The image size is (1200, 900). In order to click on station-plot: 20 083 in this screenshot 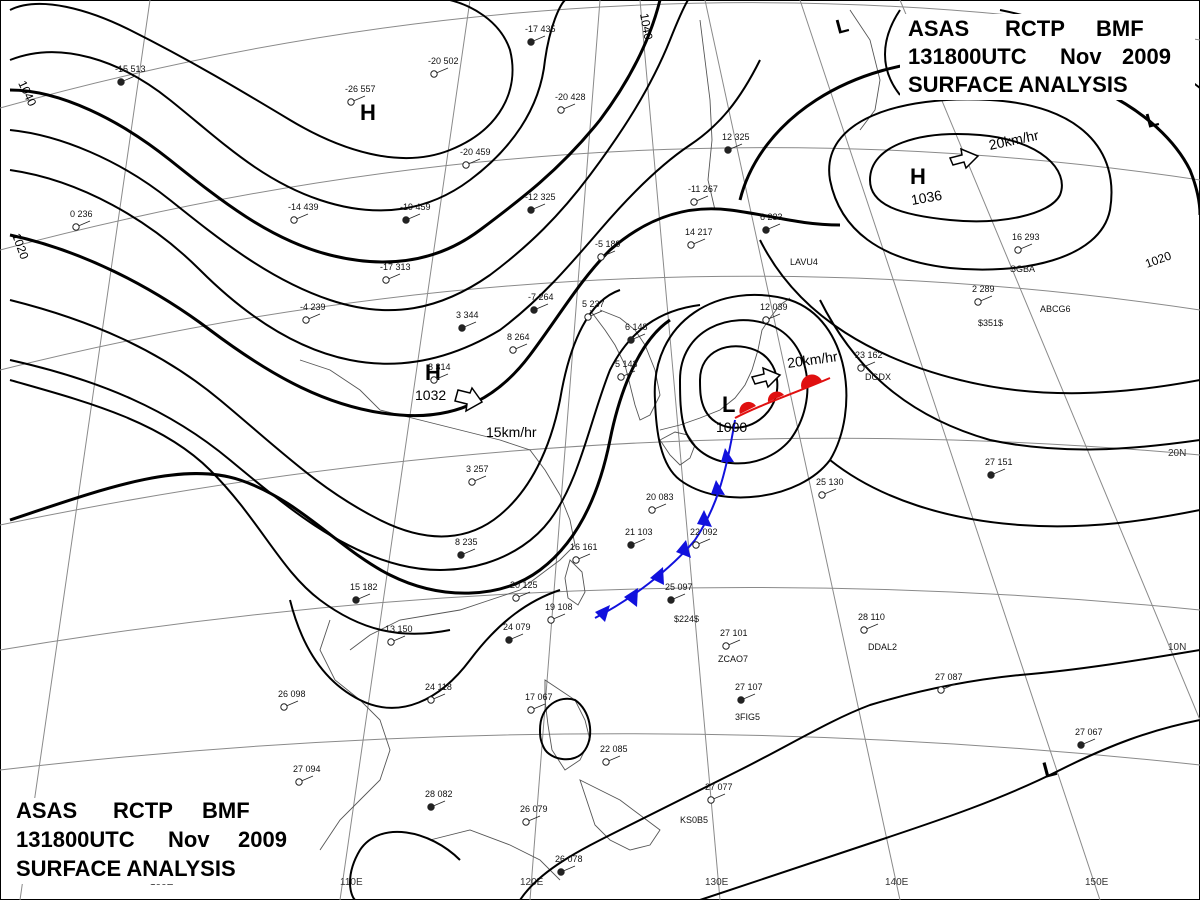, I will do `click(660, 503)`.